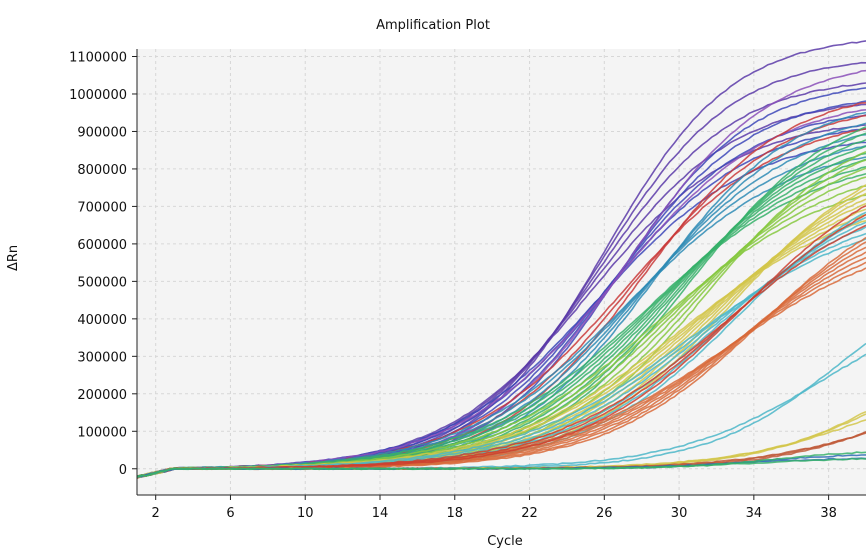 This screenshot has height=552, width=866. I want to click on amplification-curve, so click(501, 465).